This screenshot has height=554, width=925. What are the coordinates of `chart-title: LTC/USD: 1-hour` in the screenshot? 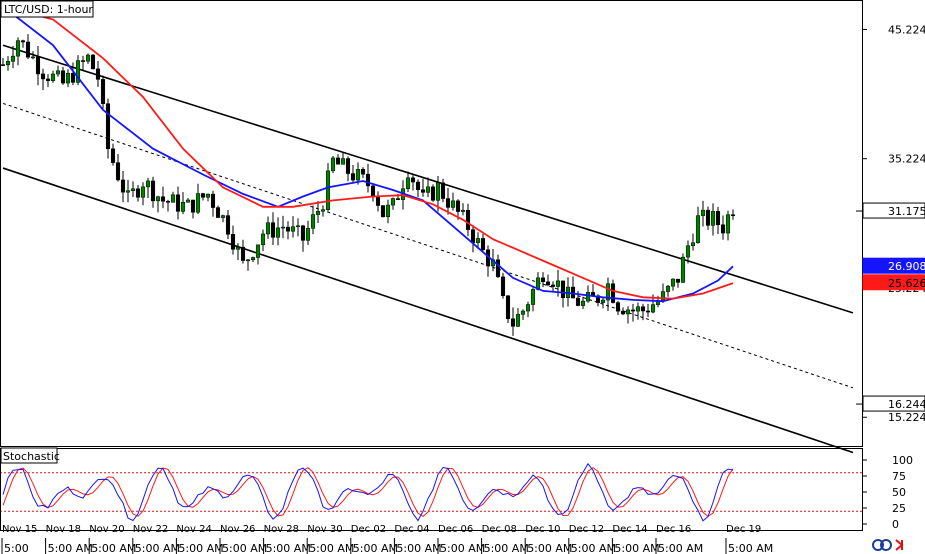 It's located at (47, 9).